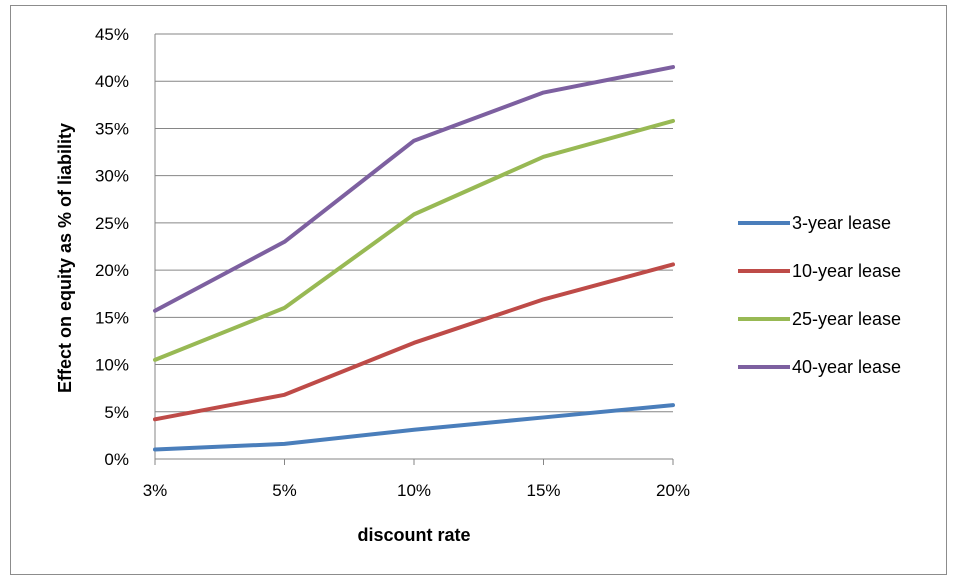 This screenshot has width=960, height=581. What do you see at coordinates (846, 319) in the screenshot?
I see `legend-label: 25-year lease` at bounding box center [846, 319].